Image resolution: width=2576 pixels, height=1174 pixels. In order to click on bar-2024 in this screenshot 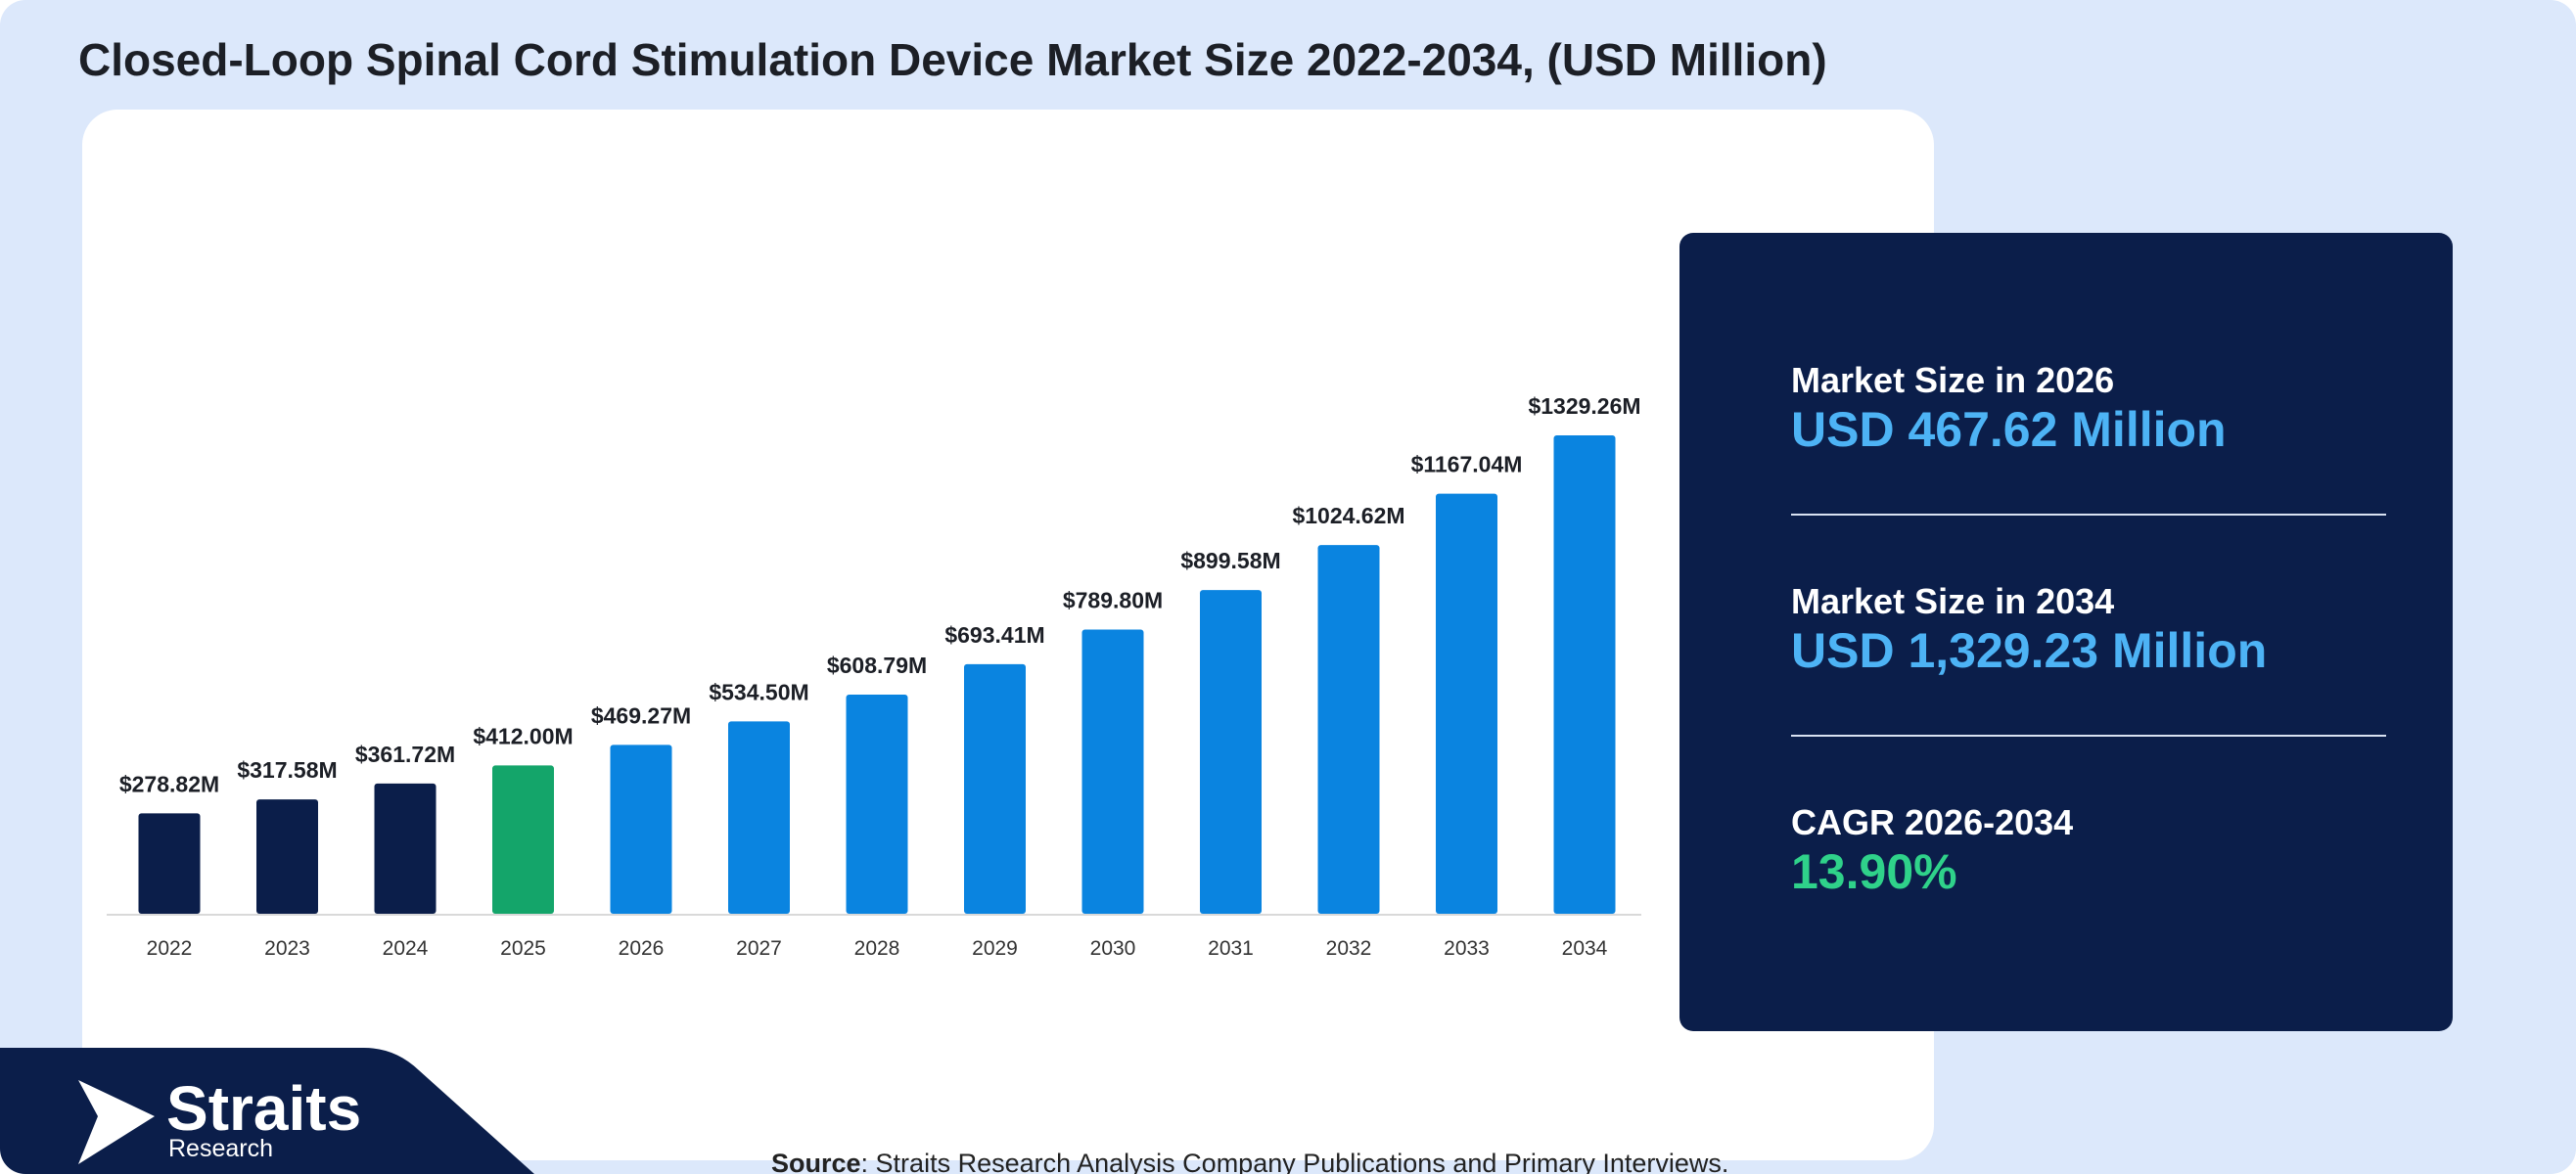, I will do `click(405, 848)`.